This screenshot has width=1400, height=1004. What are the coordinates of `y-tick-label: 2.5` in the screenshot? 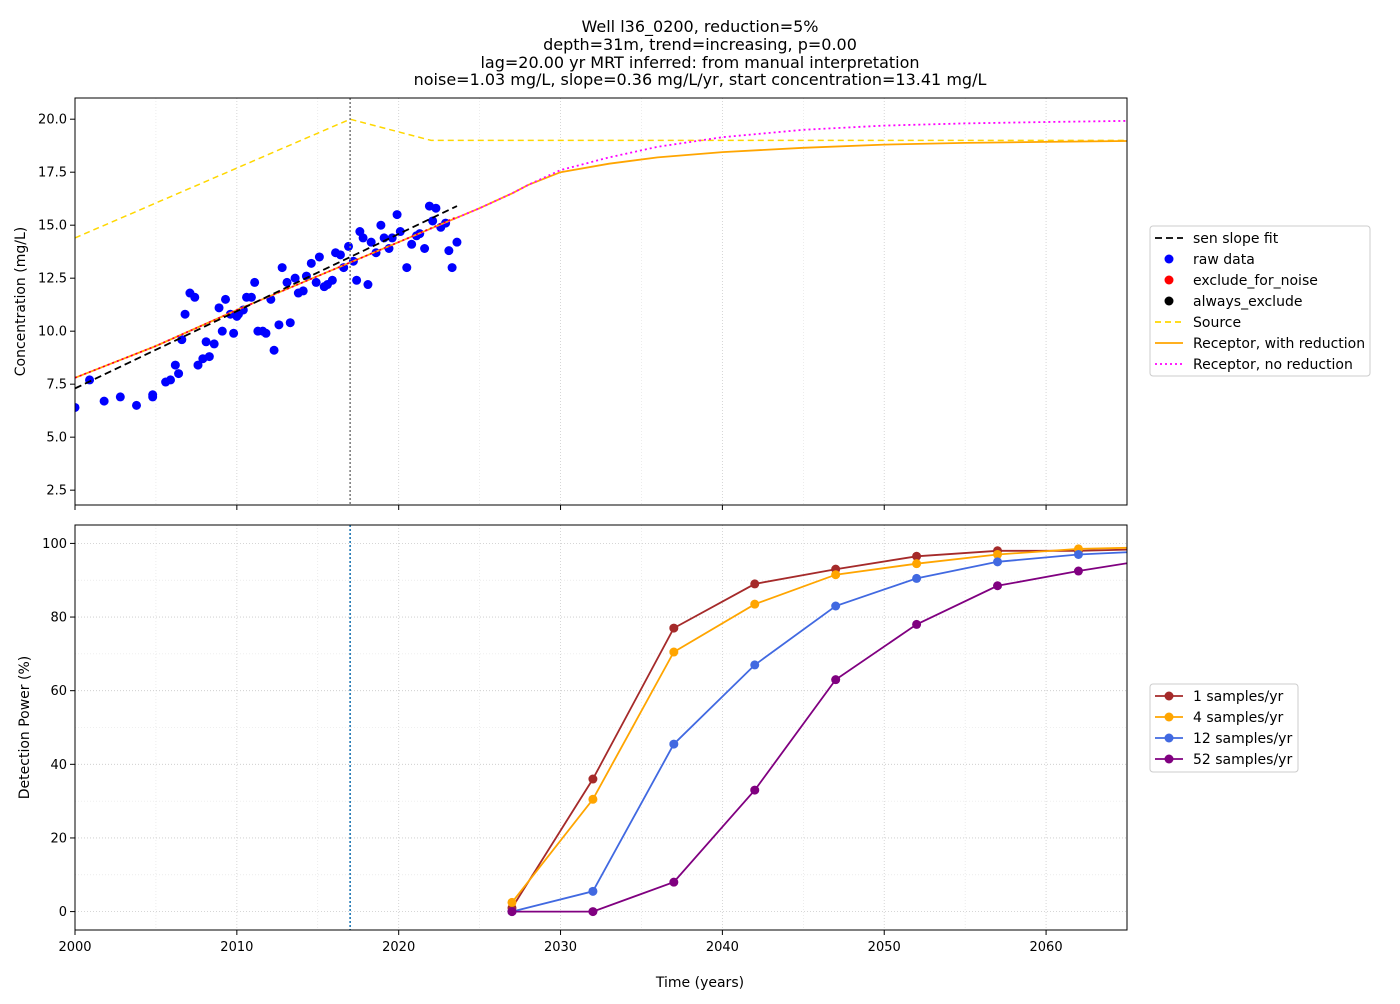 It's located at (56, 491).